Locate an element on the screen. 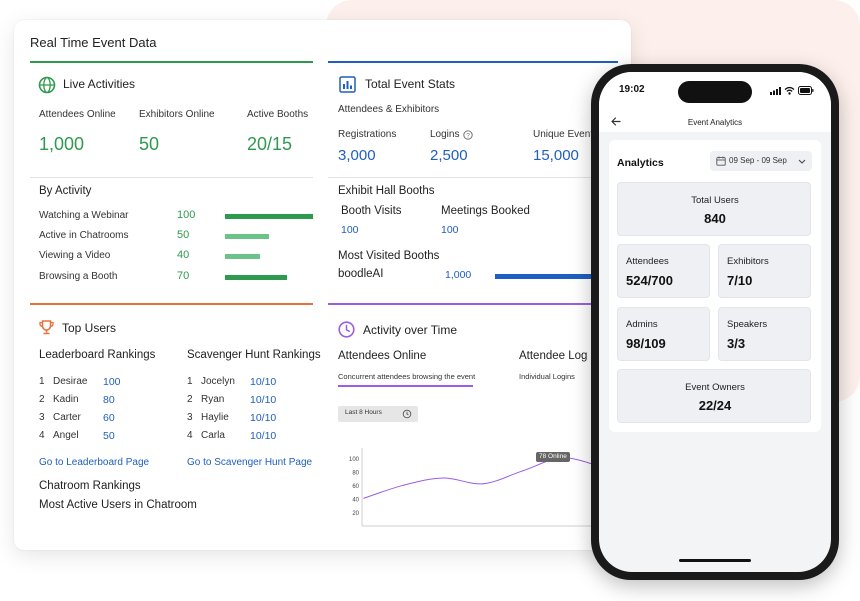 This screenshot has width=860, height=601. help-icon: ? is located at coordinates (468, 135).